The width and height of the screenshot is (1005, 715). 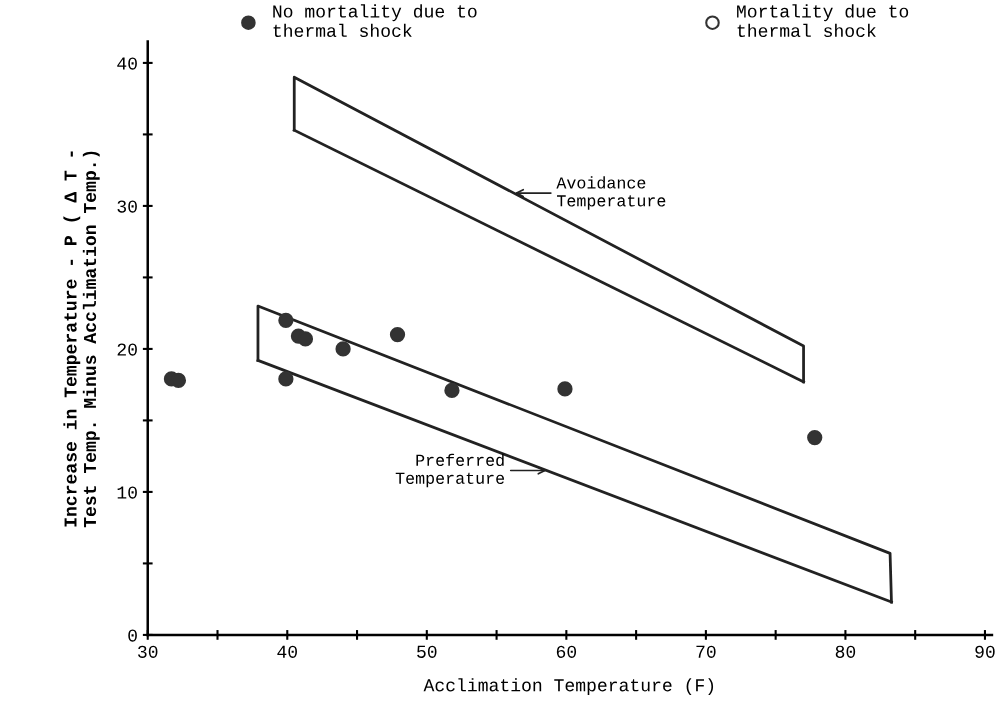 What do you see at coordinates (823, 21) in the screenshot?
I see `legend-label: Mortality due to thermal shock` at bounding box center [823, 21].